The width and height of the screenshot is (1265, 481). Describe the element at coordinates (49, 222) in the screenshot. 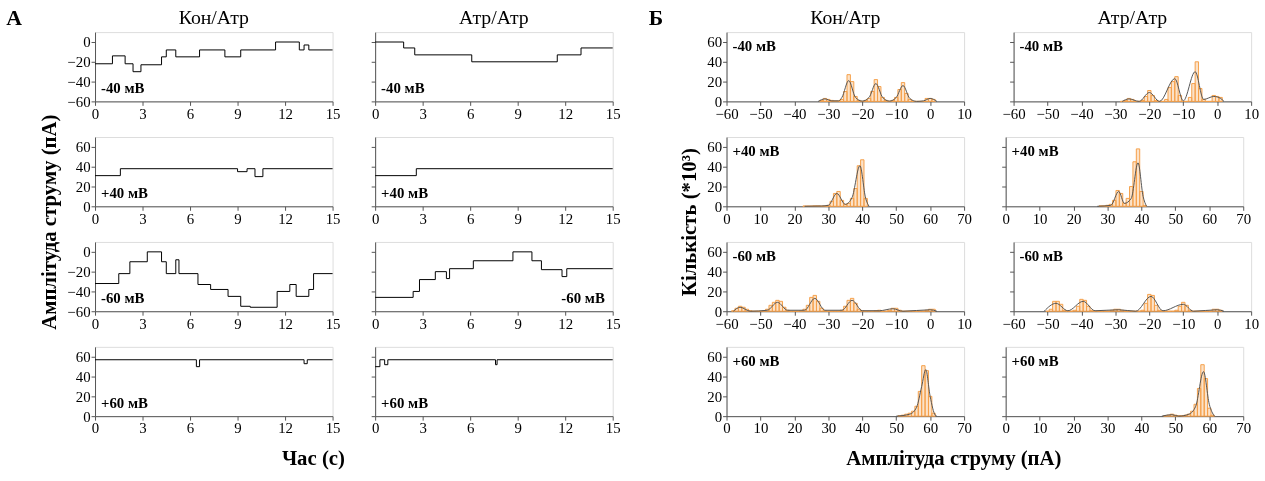

I see `y-axis-title: Амплітуда струму (пА)` at that location.